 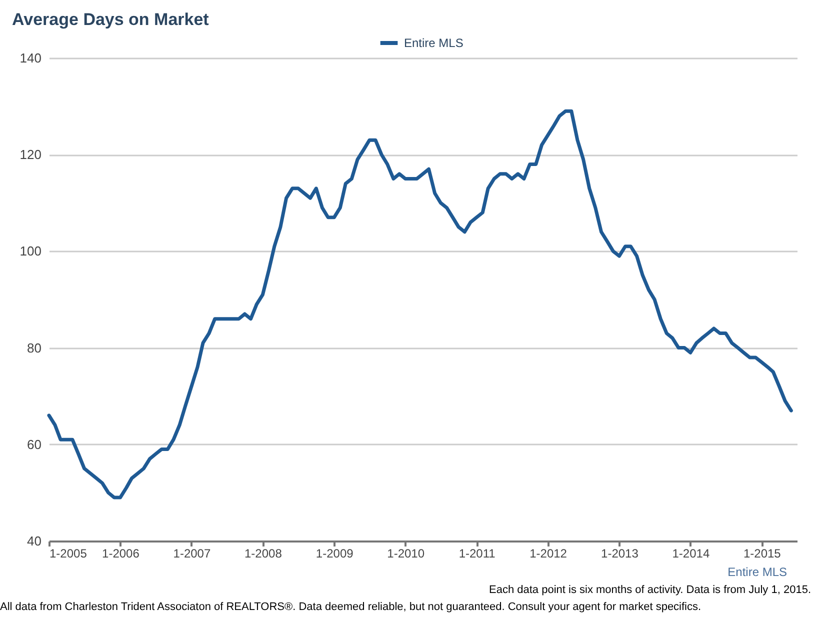 I want to click on x-tick-label: 1-2011, so click(x=477, y=553).